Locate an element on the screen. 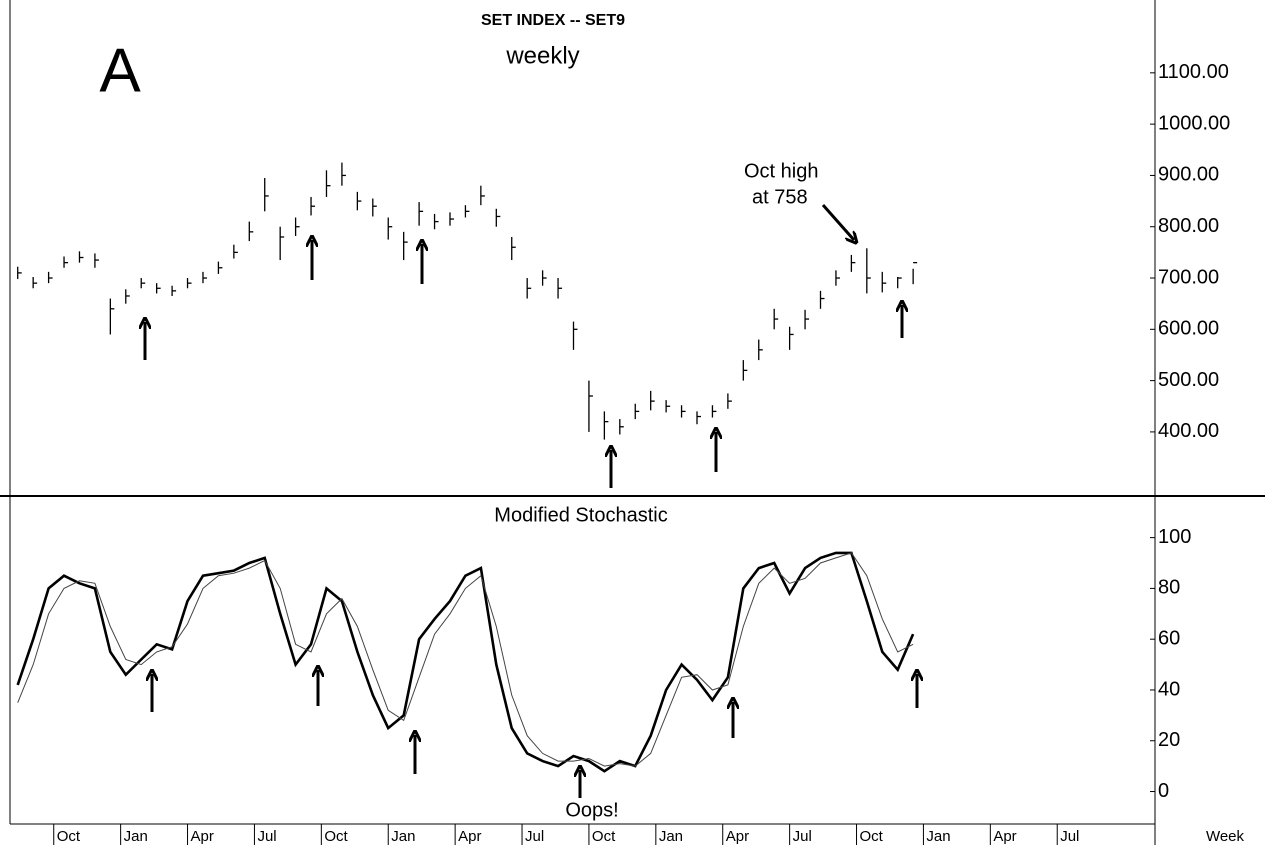  y-tick-label: 800.00 is located at coordinates (1188, 226).